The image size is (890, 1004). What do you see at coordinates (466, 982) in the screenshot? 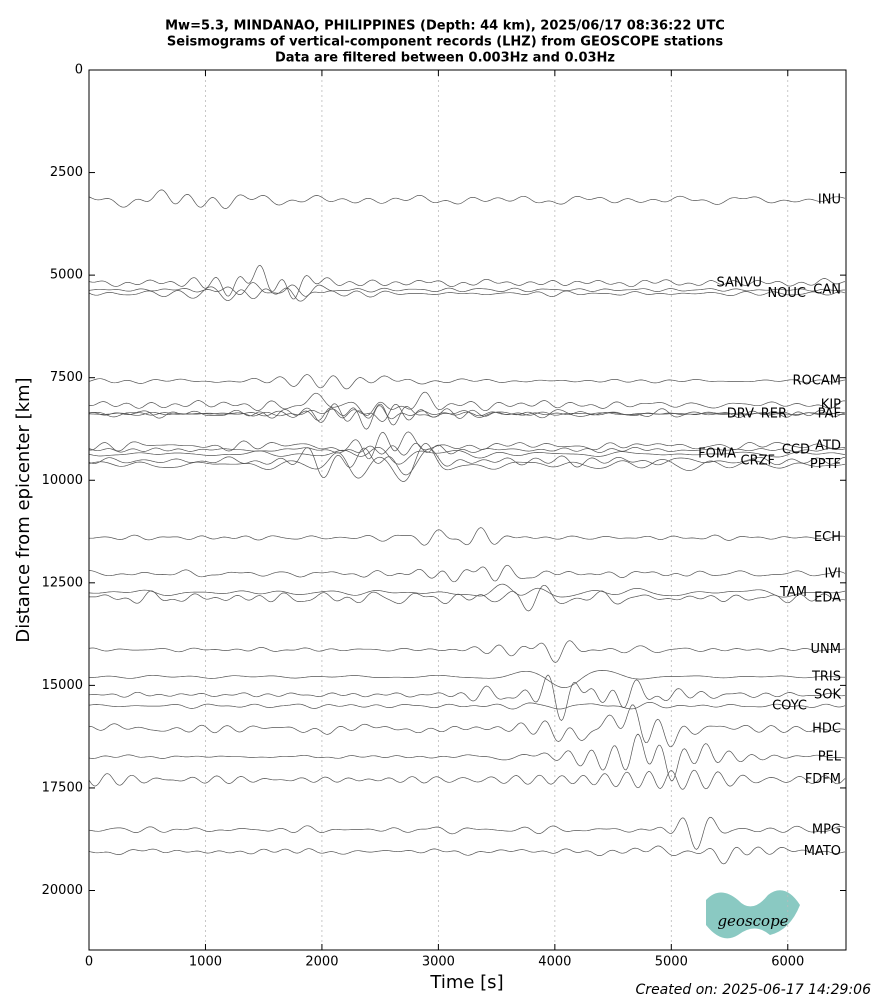
I see `x-axis-label: Time [s]` at bounding box center [466, 982].